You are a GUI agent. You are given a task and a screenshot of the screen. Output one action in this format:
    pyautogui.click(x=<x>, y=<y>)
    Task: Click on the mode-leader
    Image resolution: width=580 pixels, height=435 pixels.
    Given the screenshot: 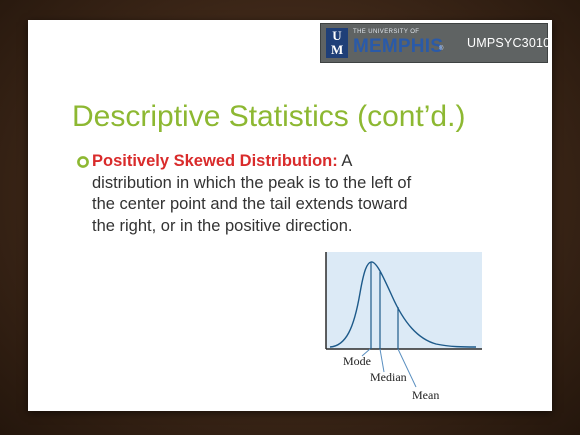 What is the action you would take?
    pyautogui.click(x=366, y=352)
    